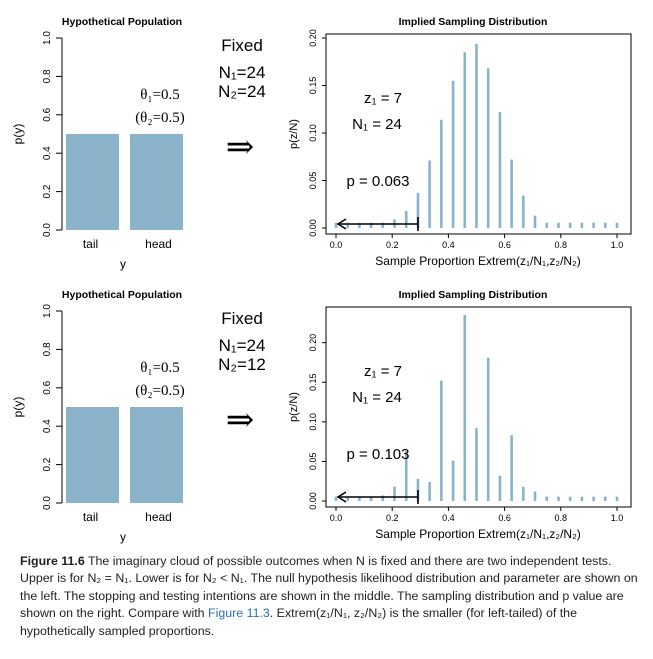 This screenshot has width=653, height=659. What do you see at coordinates (242, 364) in the screenshot?
I see `n2-label: N₂=12` at bounding box center [242, 364].